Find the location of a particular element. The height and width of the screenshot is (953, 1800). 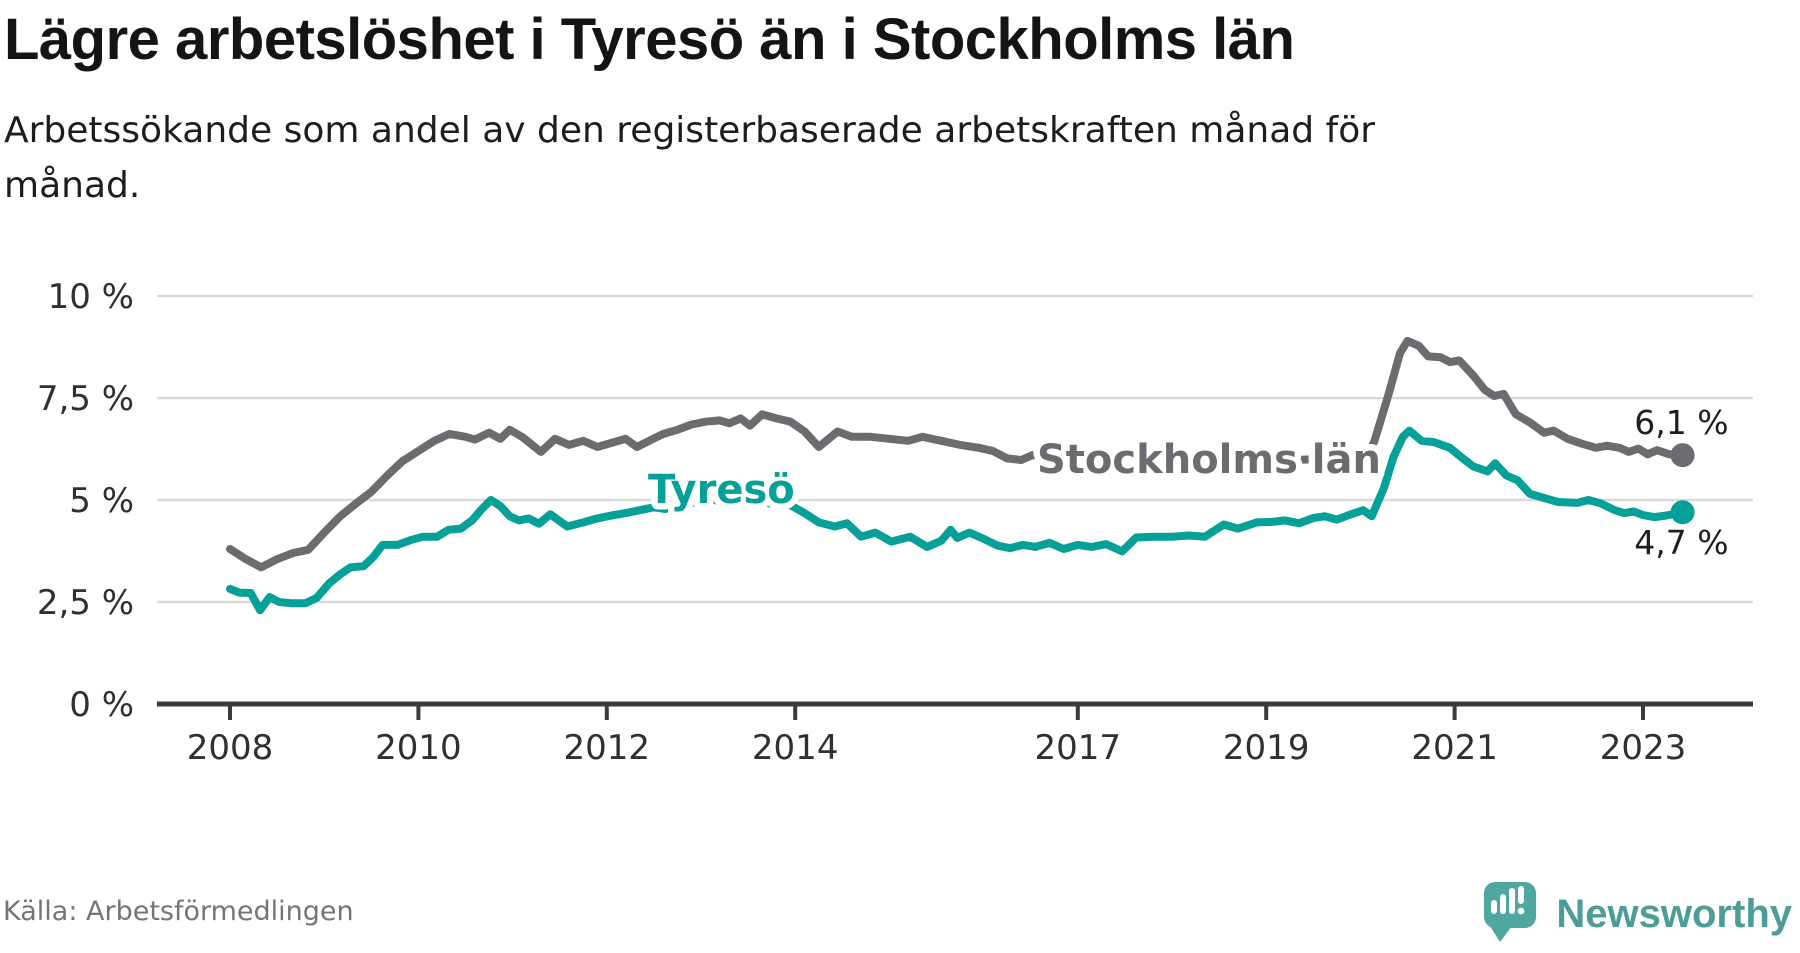

x-tick-label: 2010 is located at coordinates (418, 748).